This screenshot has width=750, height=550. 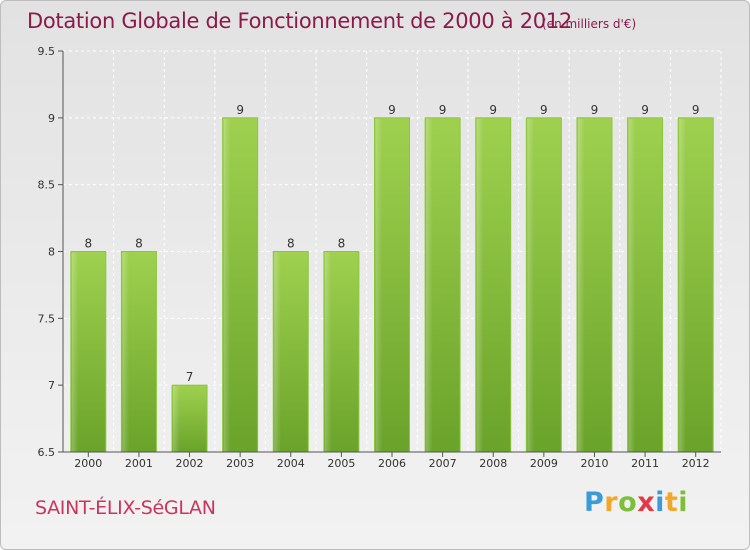 What do you see at coordinates (594, 463) in the screenshot?
I see `x-tick-label: 2010` at bounding box center [594, 463].